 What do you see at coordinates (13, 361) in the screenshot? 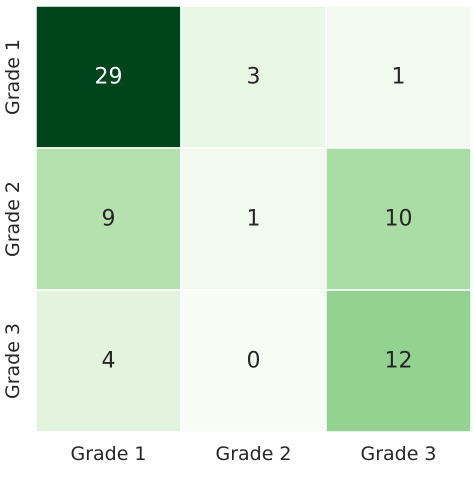
I see `y-tick-label-3: Grade 3` at bounding box center [13, 361].